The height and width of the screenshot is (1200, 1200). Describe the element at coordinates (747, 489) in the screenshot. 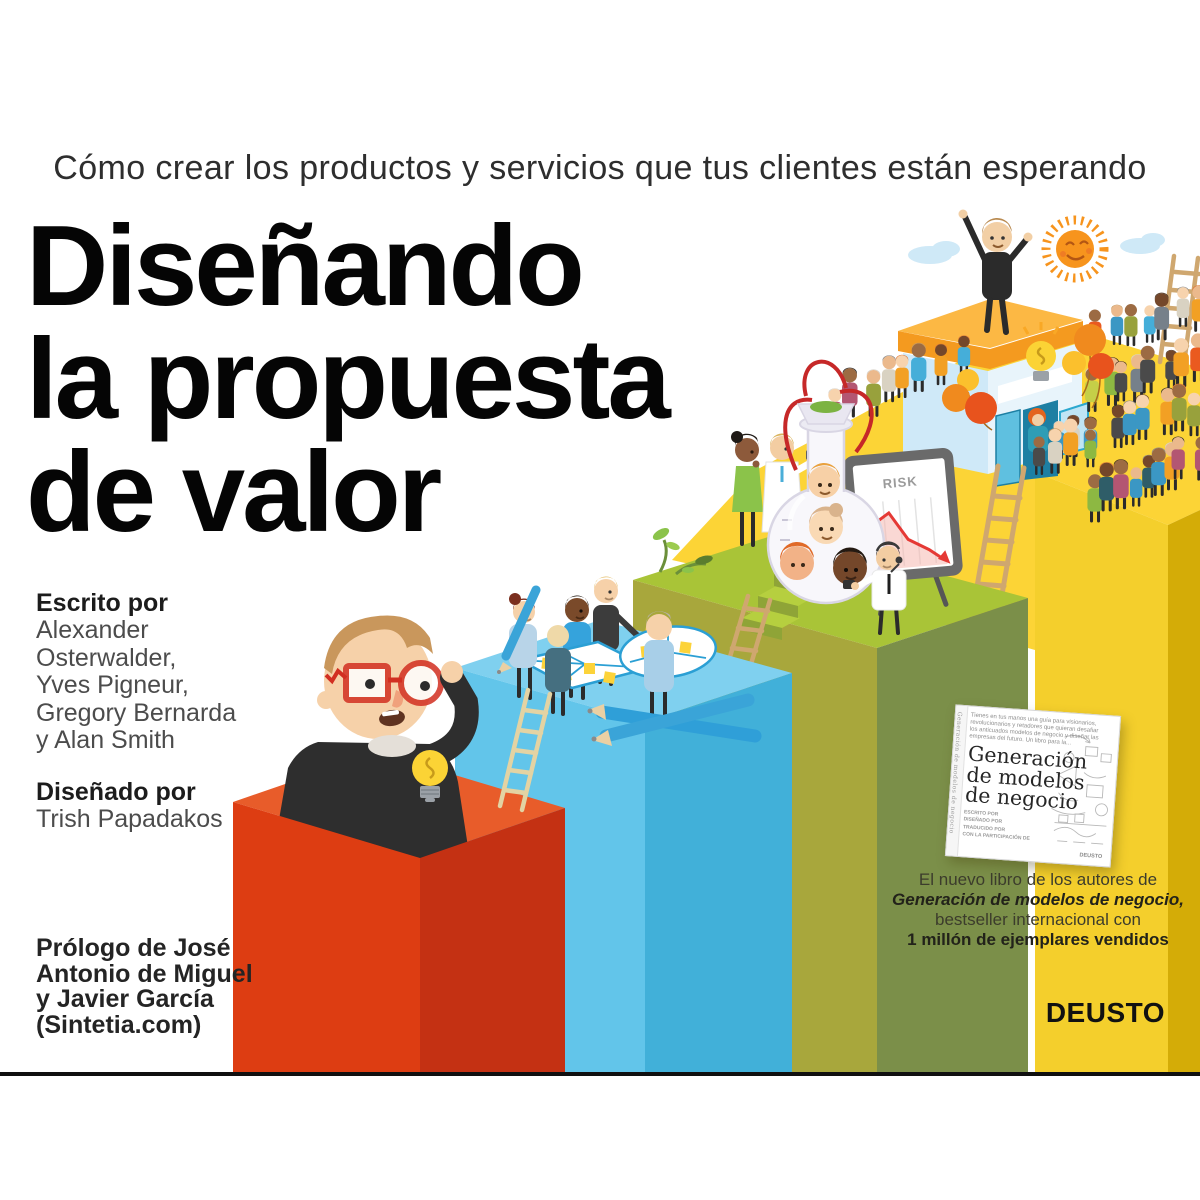

I see `woman-in-green` at that location.